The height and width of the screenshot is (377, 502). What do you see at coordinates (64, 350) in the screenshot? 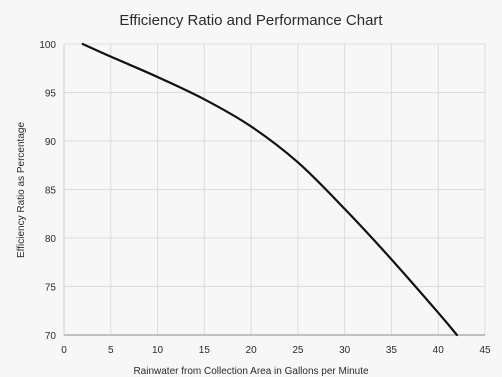
I see `x-tick-label-0: 0` at bounding box center [64, 350].